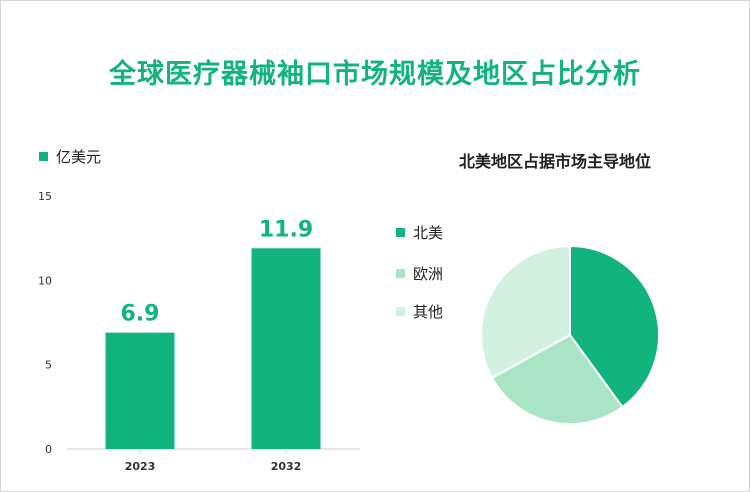 The height and width of the screenshot is (492, 750). I want to click on bar-legend-label: 亿美元, so click(79, 157).